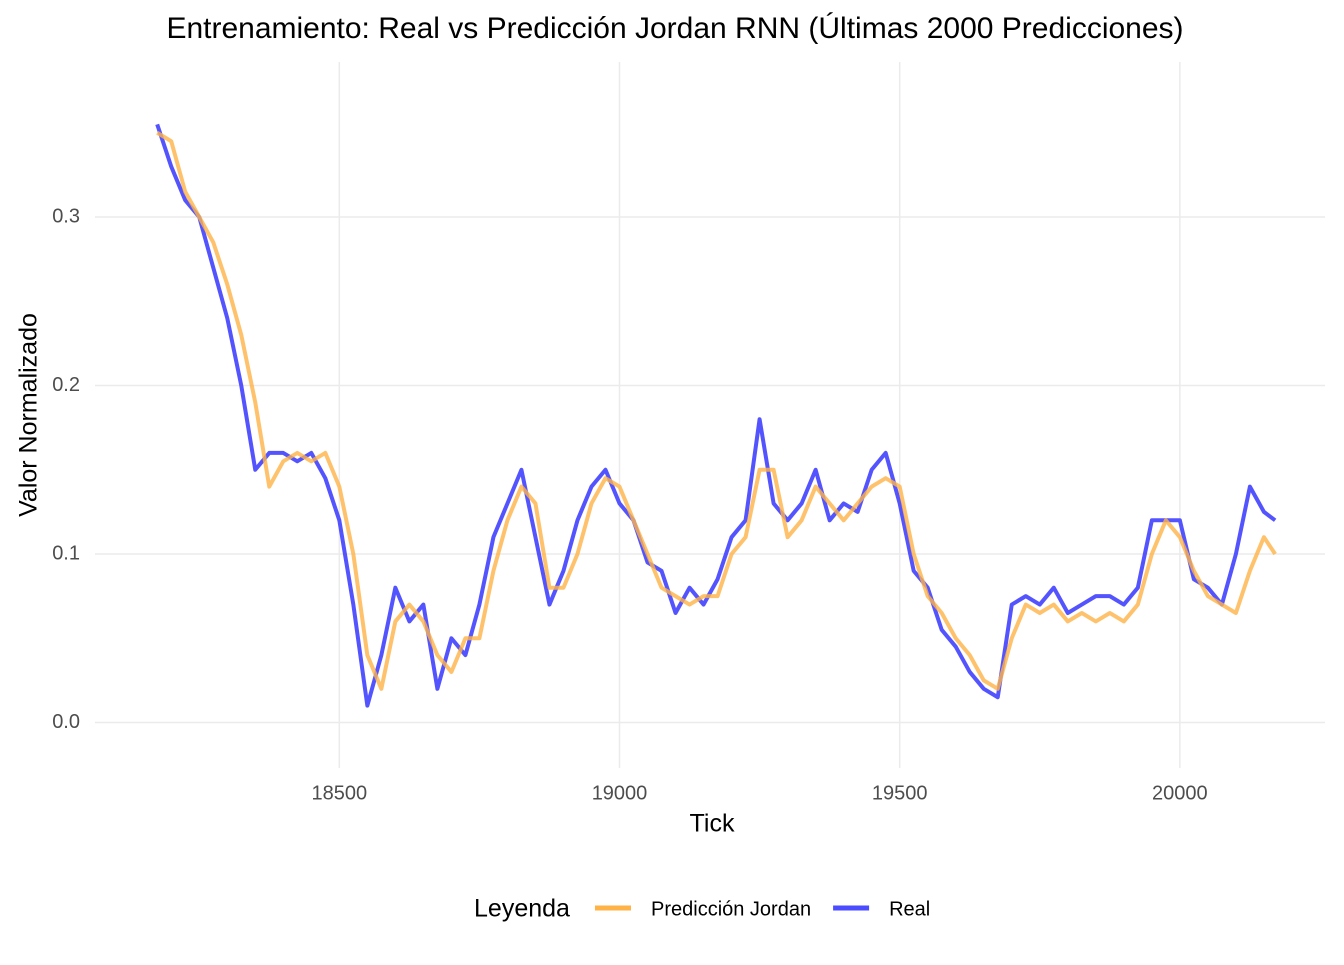 The width and height of the screenshot is (1344, 965). Describe the element at coordinates (1180, 793) in the screenshot. I see `x-tick-label: 20000` at that location.